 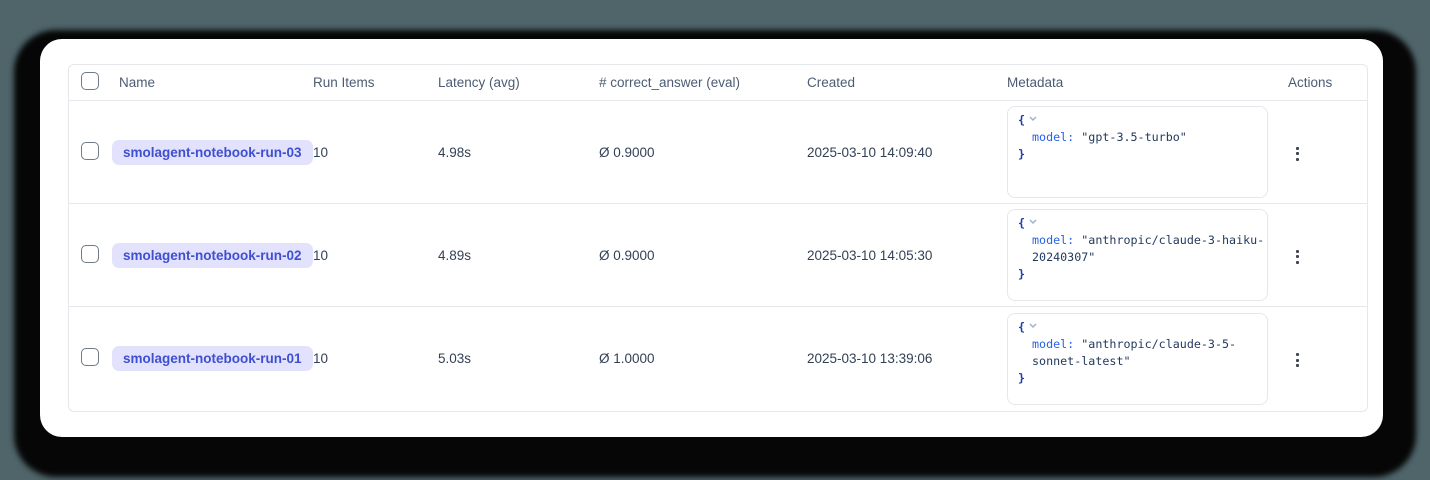 I want to click on run-name-badge: smolagent-notebook-run-01, so click(x=212, y=358).